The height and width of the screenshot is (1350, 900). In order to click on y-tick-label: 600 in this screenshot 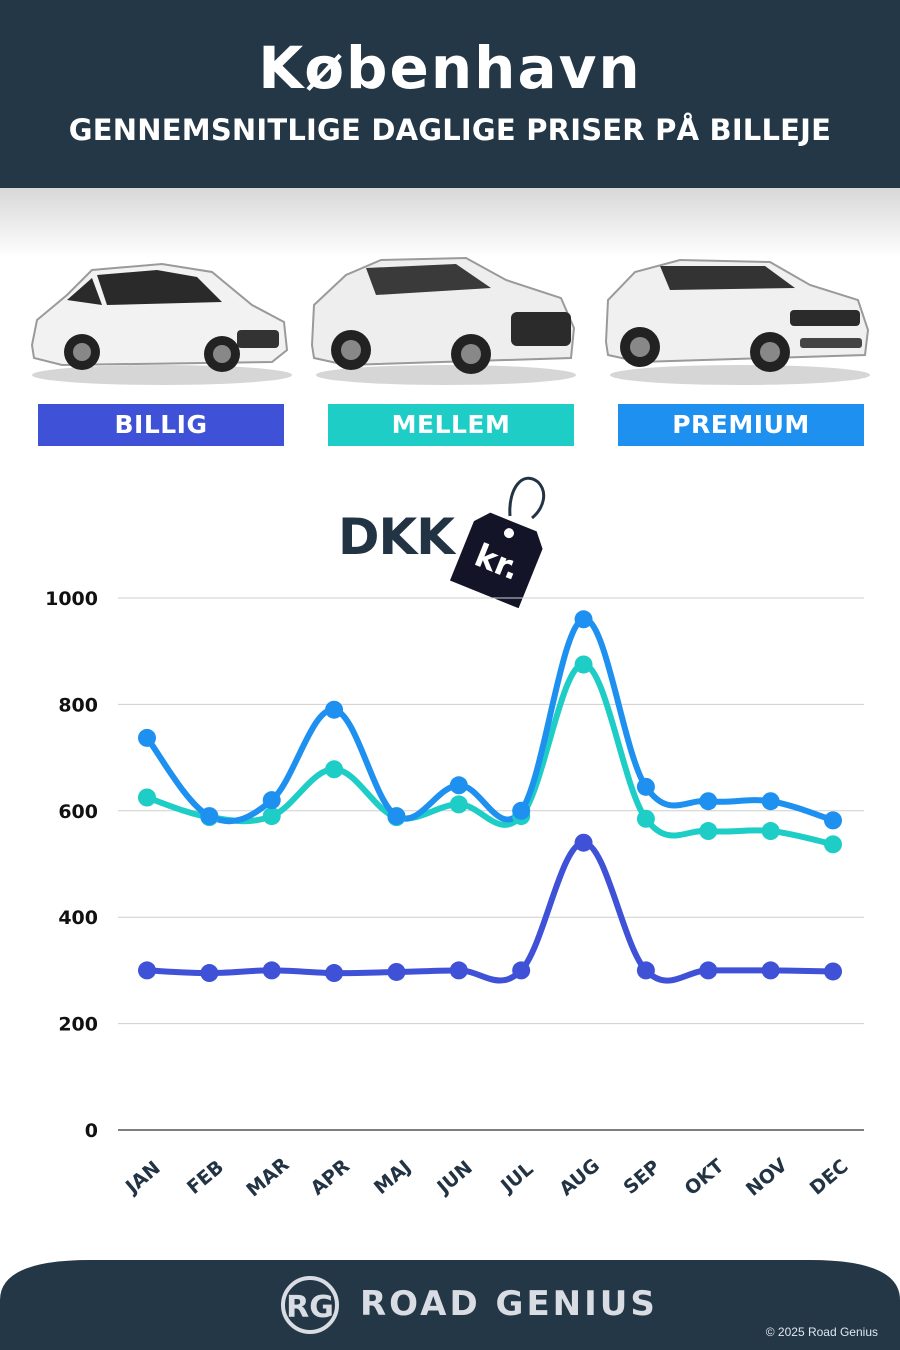, I will do `click(78, 812)`.